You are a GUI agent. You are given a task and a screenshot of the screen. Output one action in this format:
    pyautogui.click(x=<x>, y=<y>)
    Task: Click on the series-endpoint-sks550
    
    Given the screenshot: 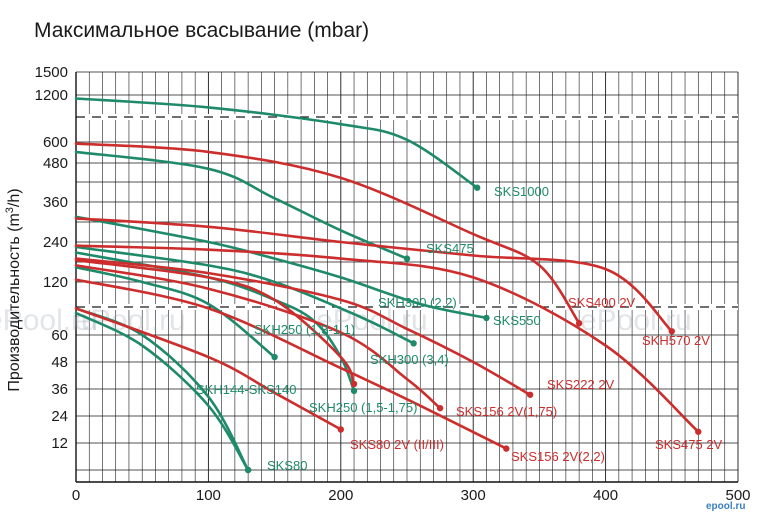 What is the action you would take?
    pyautogui.click(x=486, y=318)
    